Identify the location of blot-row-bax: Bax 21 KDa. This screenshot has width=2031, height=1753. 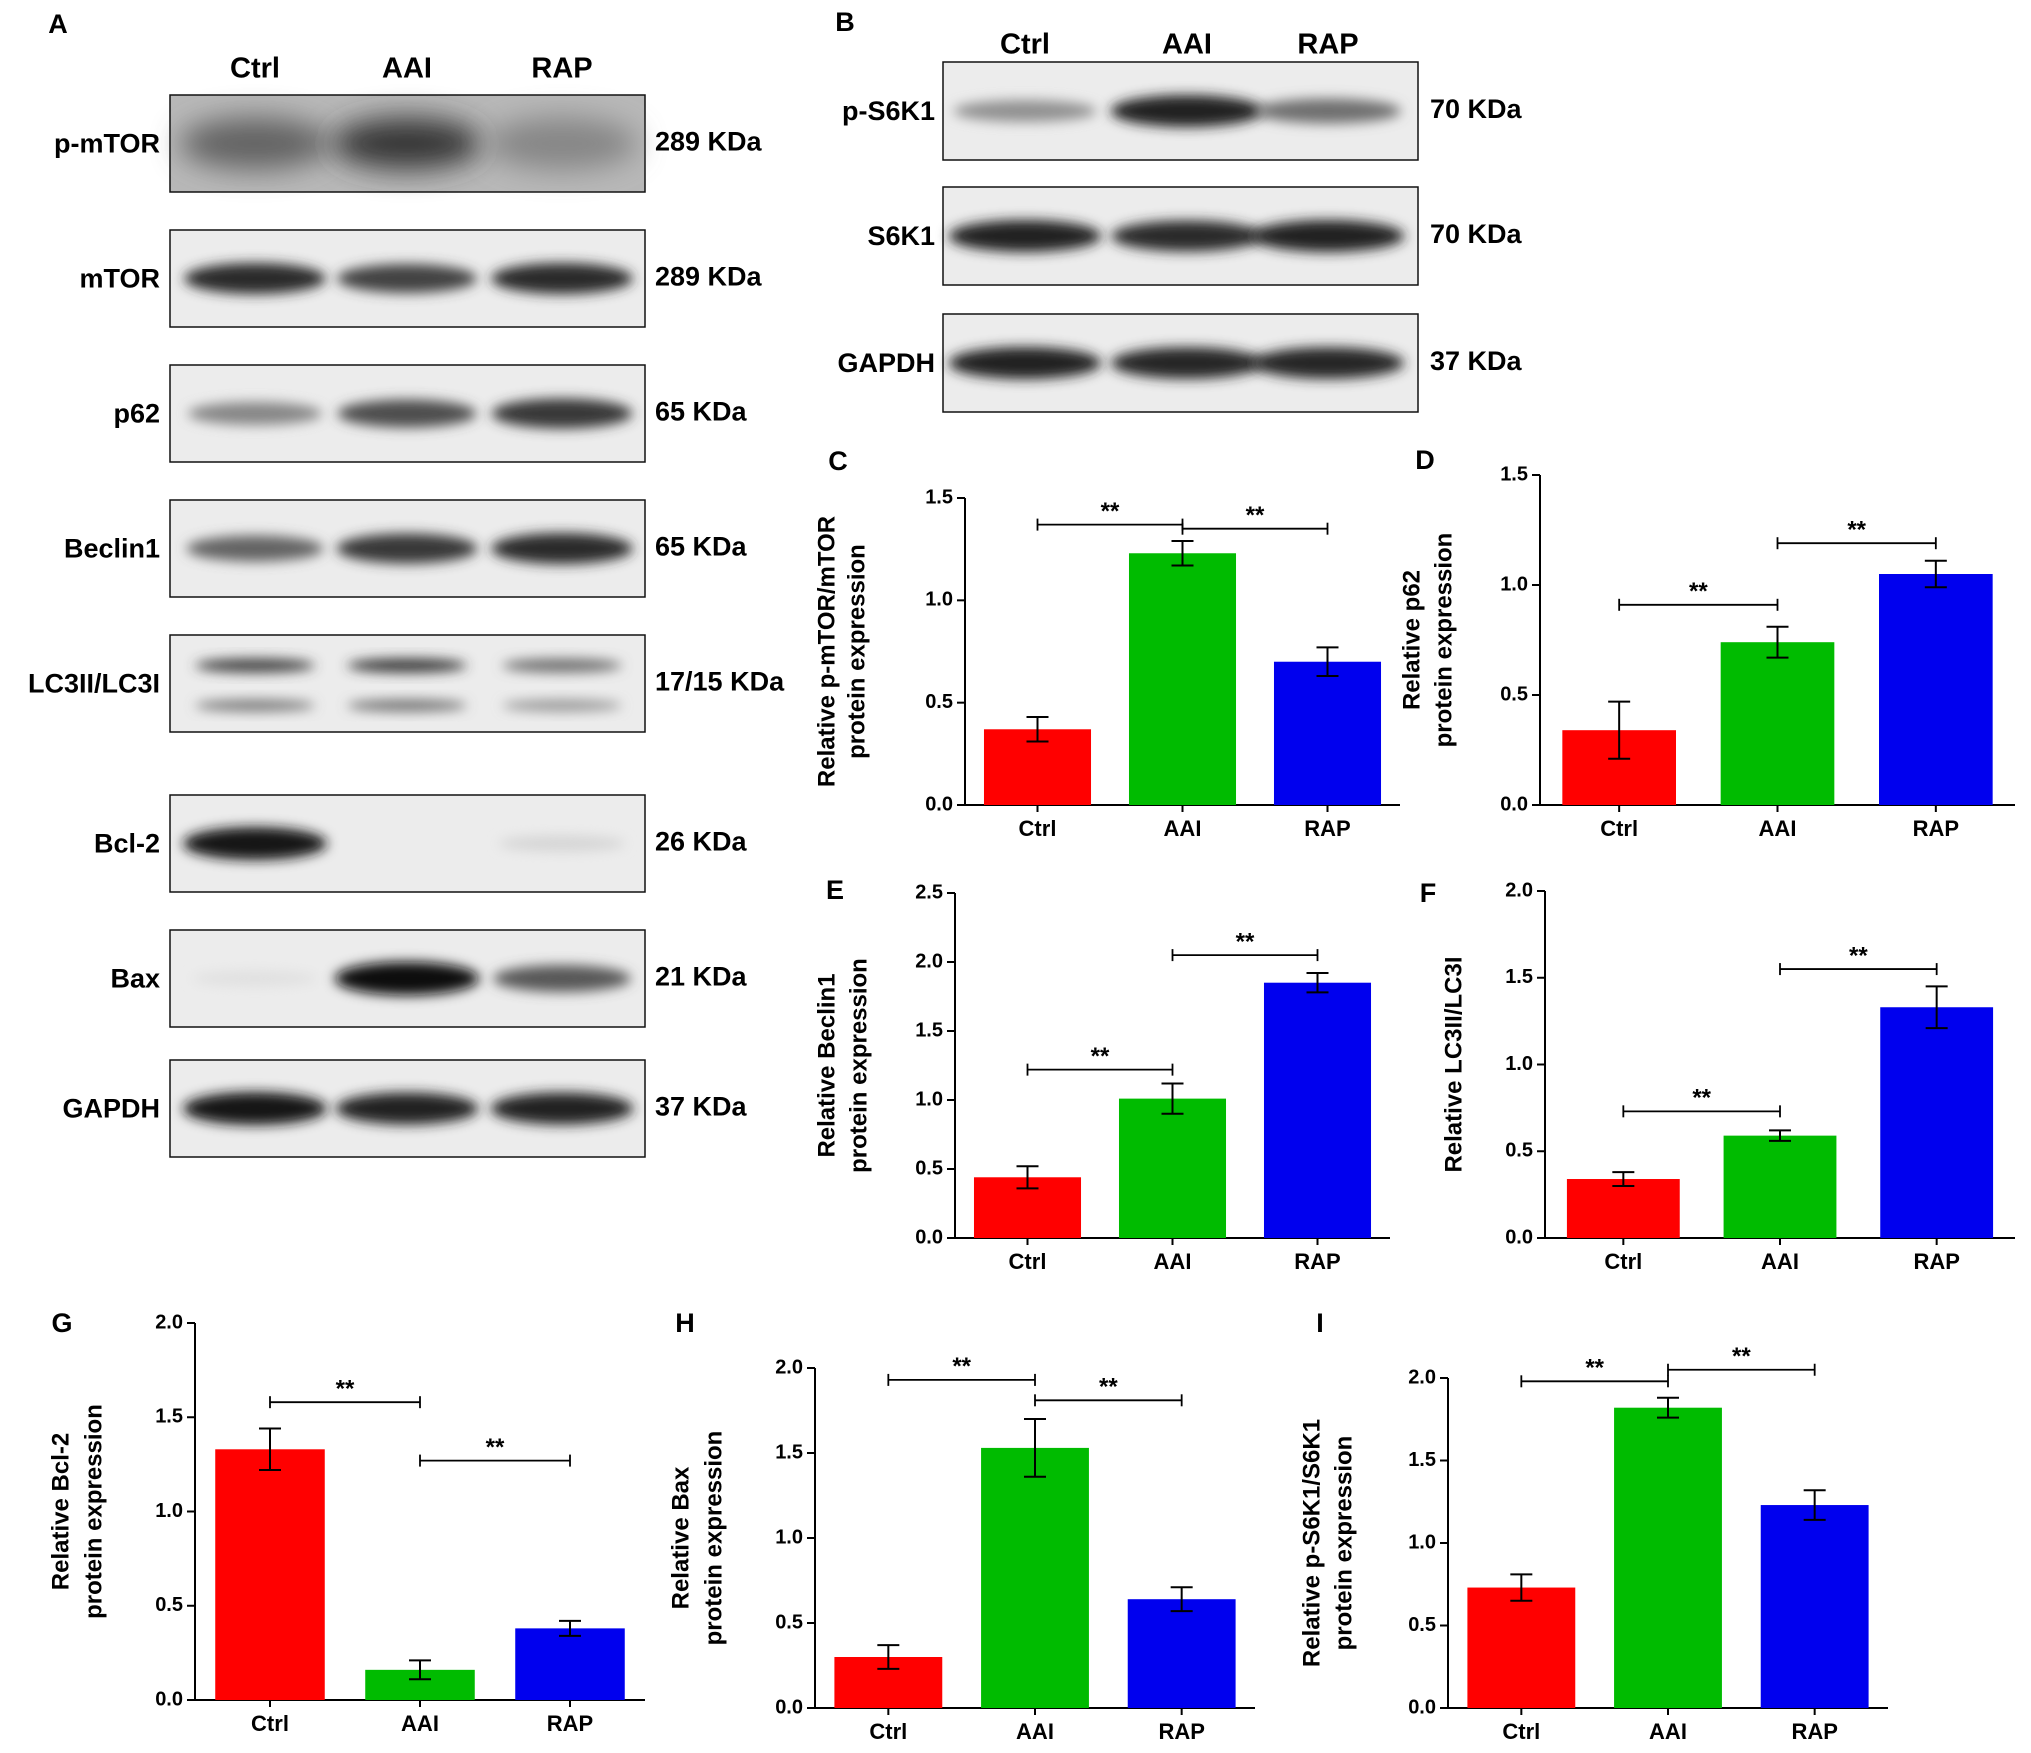
(429, 978).